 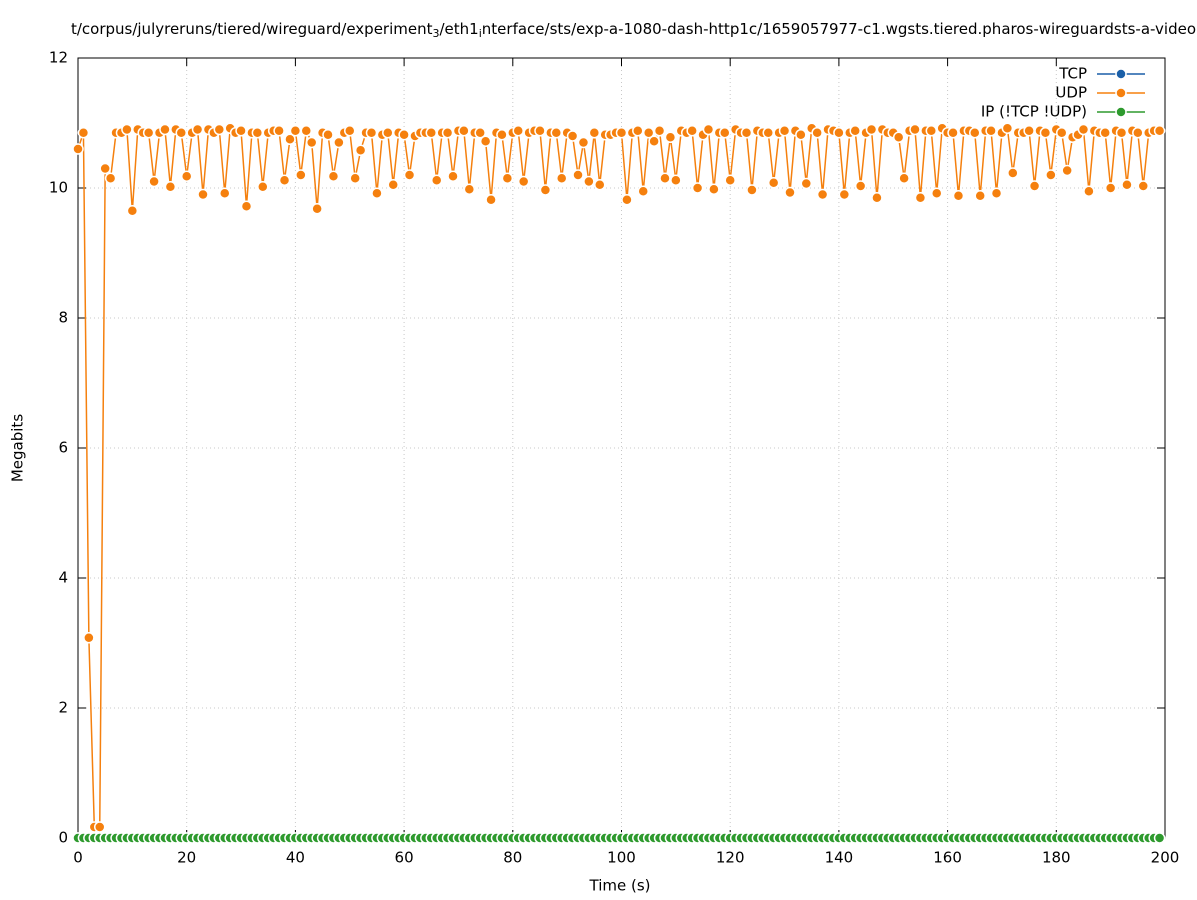 What do you see at coordinates (63, 708) in the screenshot?
I see `y-tick-label: 2` at bounding box center [63, 708].